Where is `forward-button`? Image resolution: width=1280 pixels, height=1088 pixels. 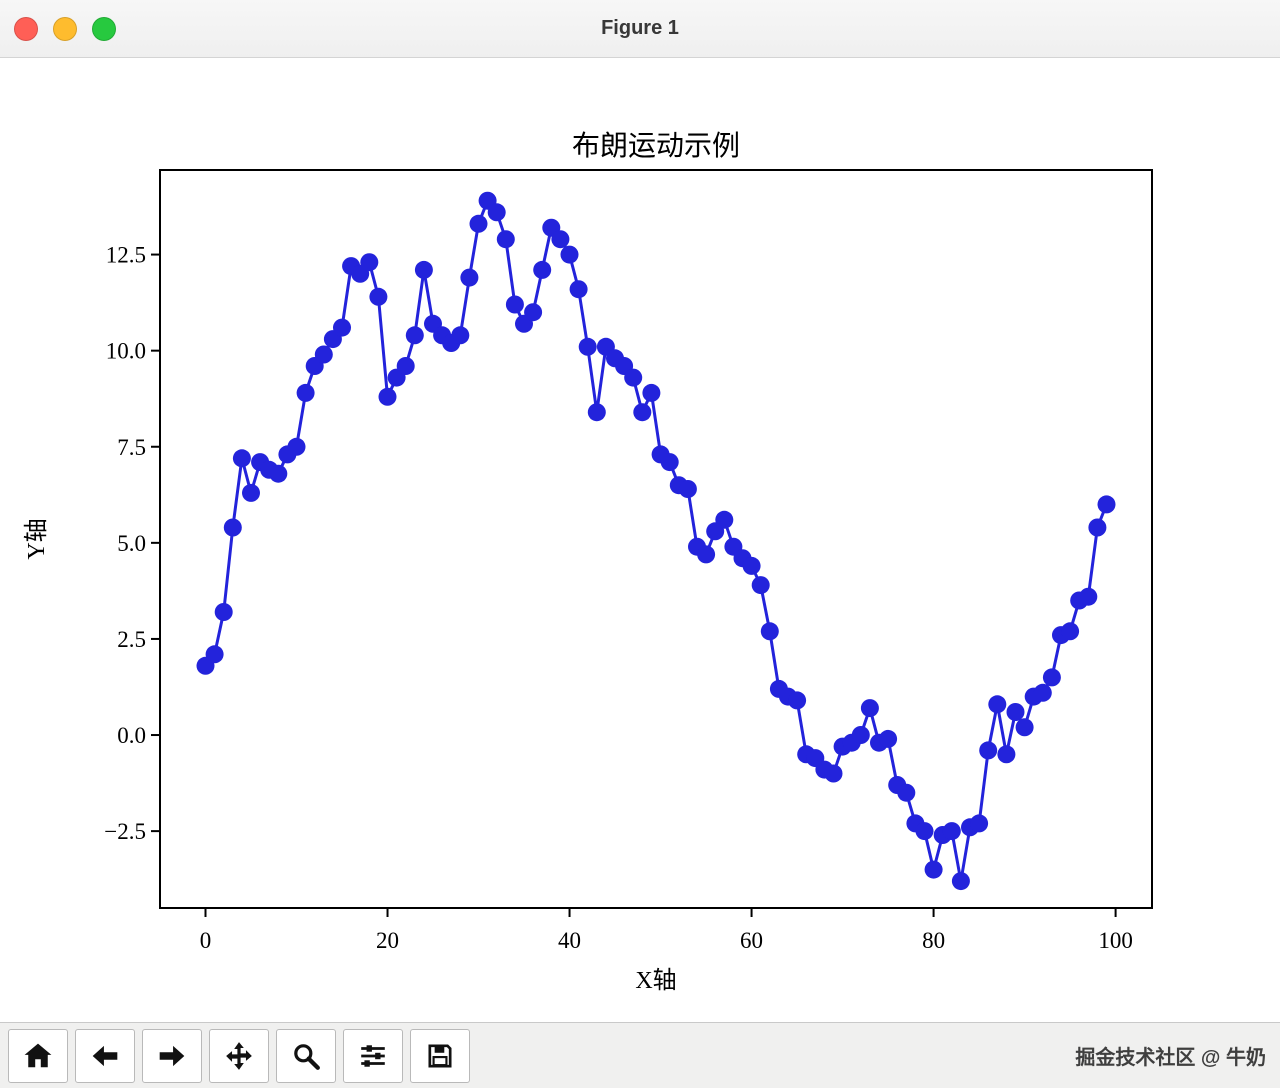
forward-button is located at coordinates (172, 1055).